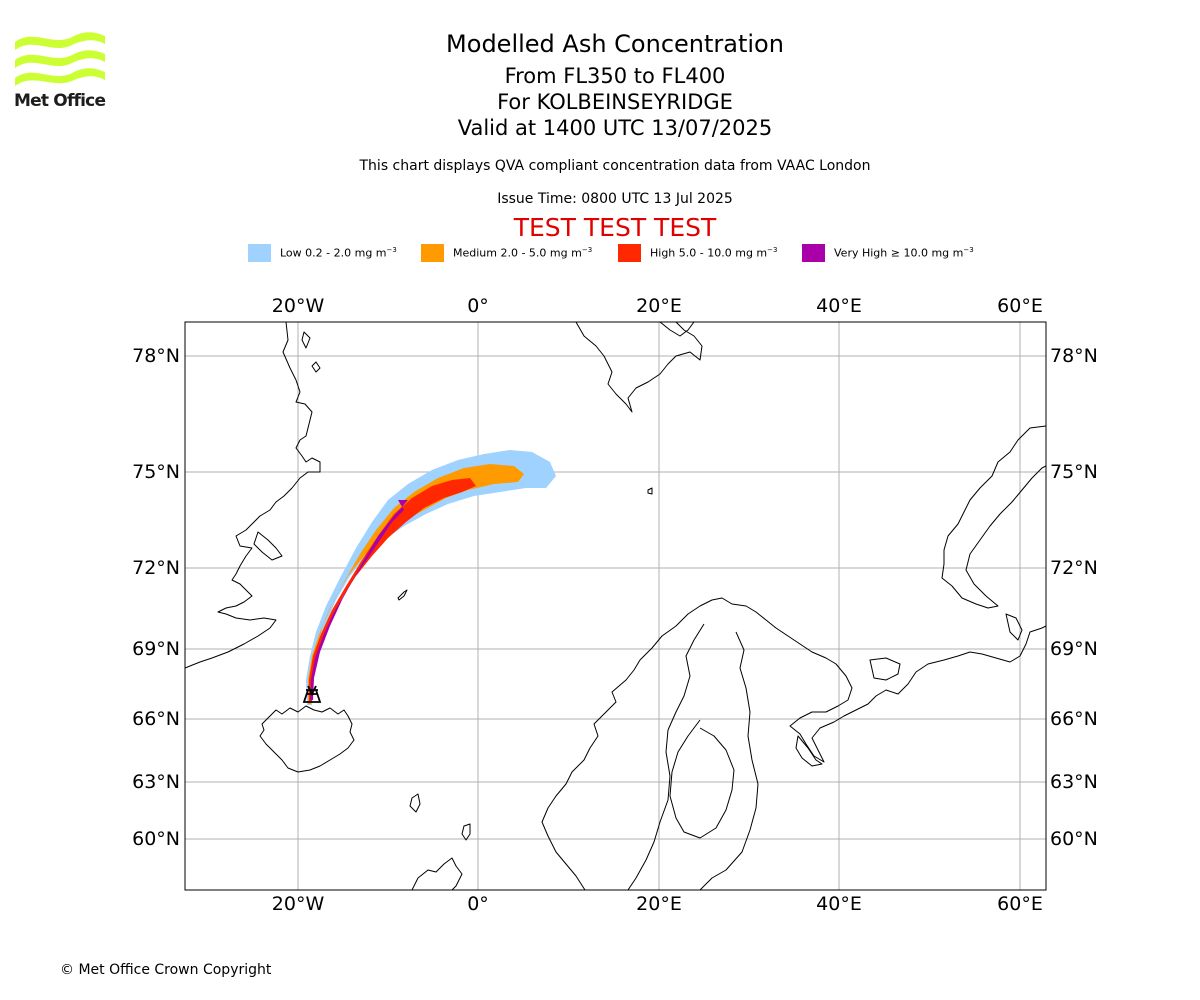 The width and height of the screenshot is (1200, 1000). Describe the element at coordinates (1020, 306) in the screenshot. I see `lon-label-top: 60°E` at that location.